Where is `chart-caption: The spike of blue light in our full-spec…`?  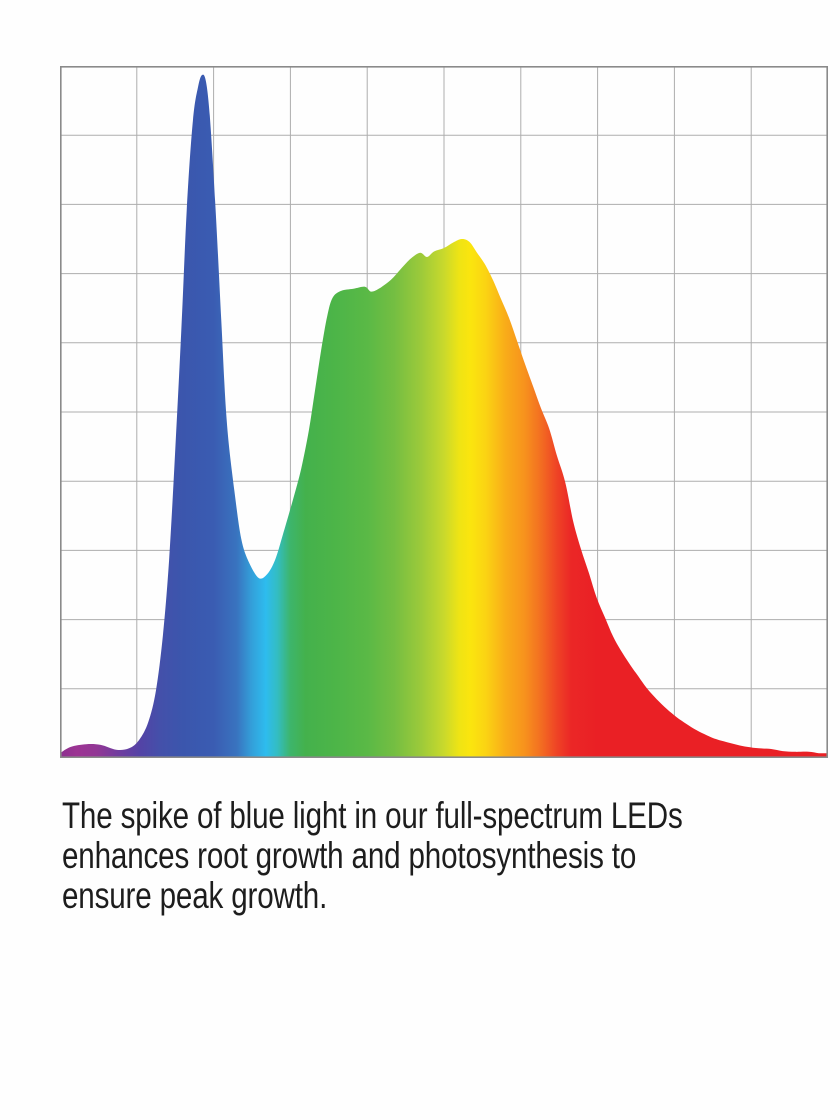 chart-caption: The spike of blue light in our full-spec… is located at coordinates (438, 856).